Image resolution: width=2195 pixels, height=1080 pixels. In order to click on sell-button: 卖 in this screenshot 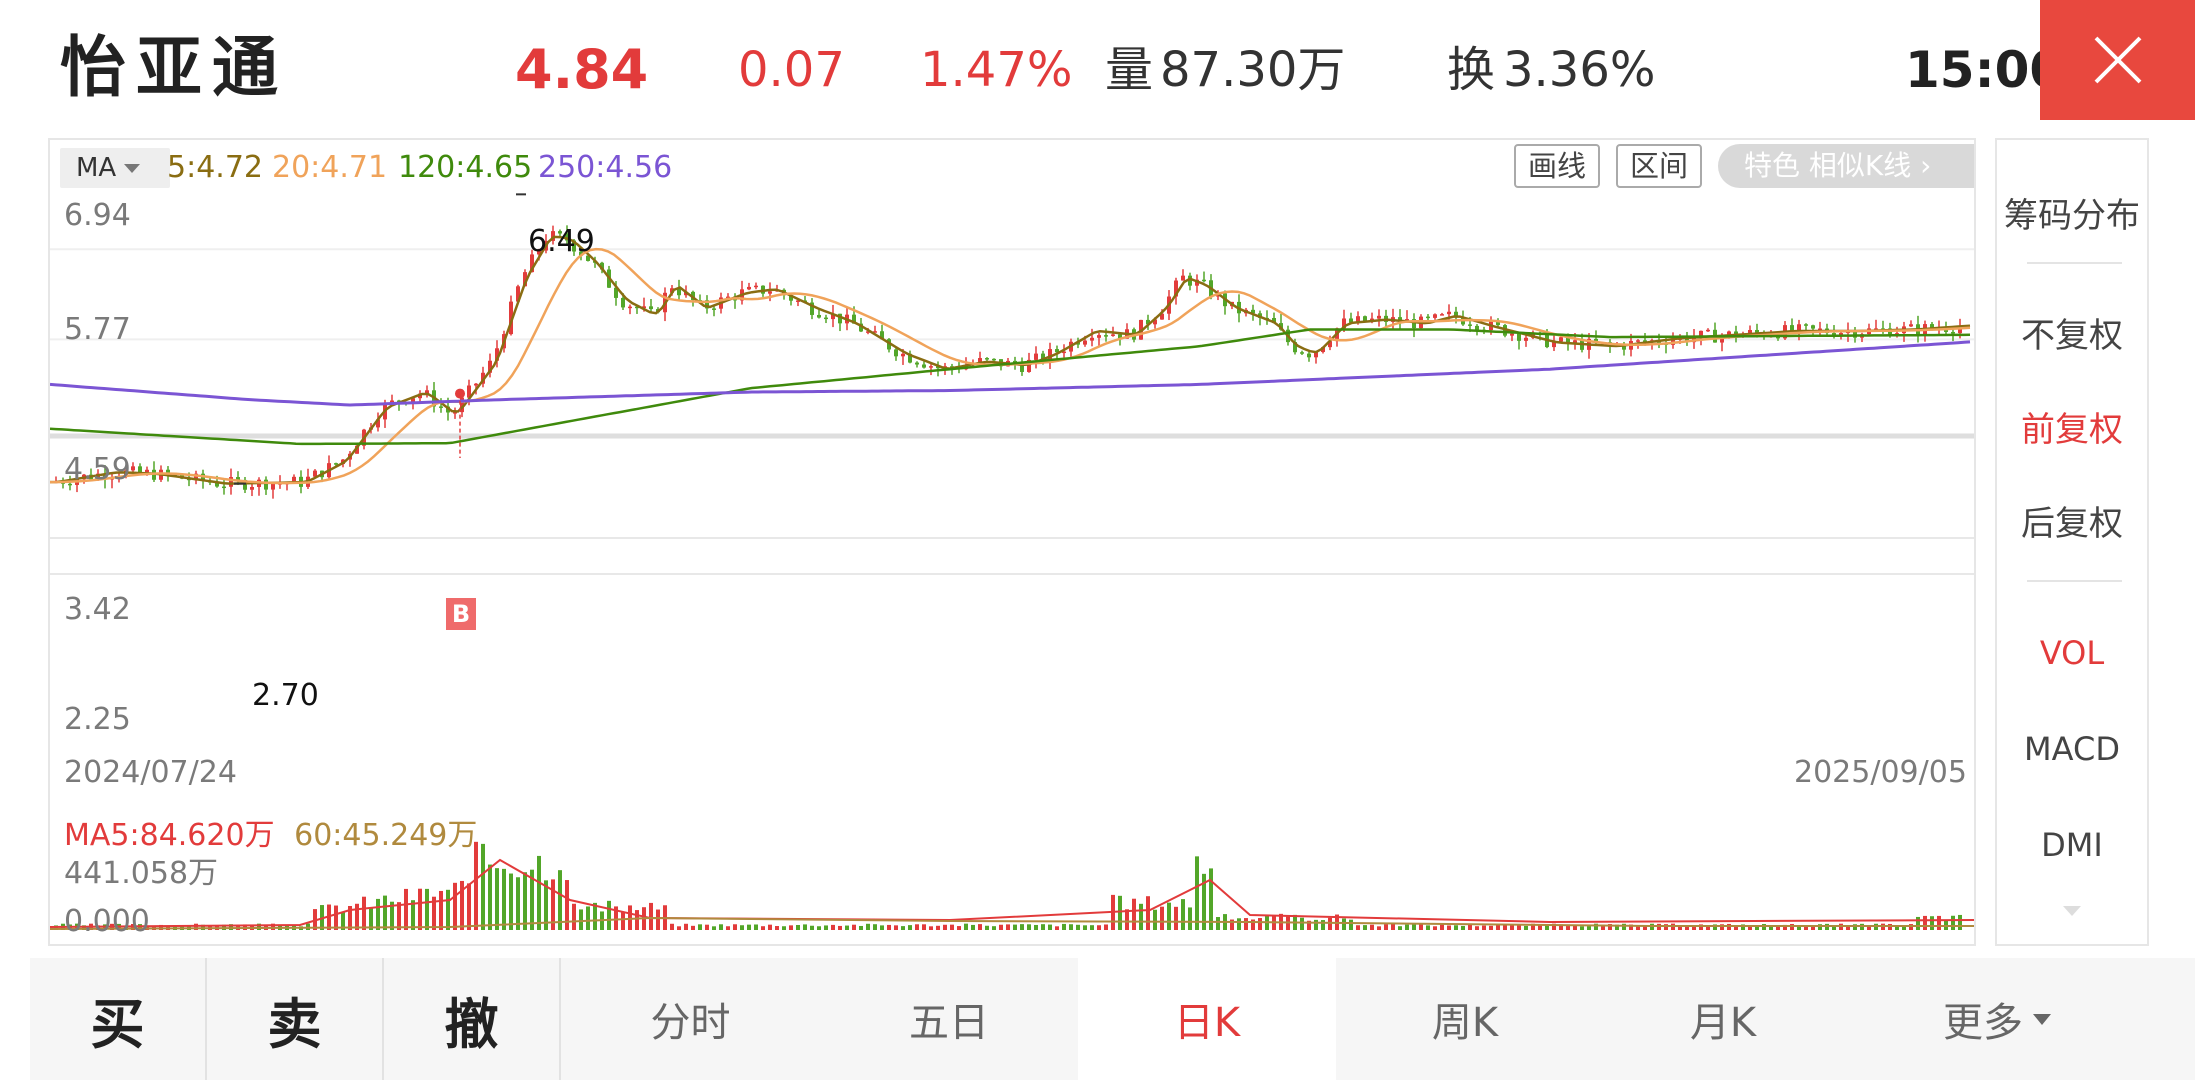, I will do `click(294, 1024)`.